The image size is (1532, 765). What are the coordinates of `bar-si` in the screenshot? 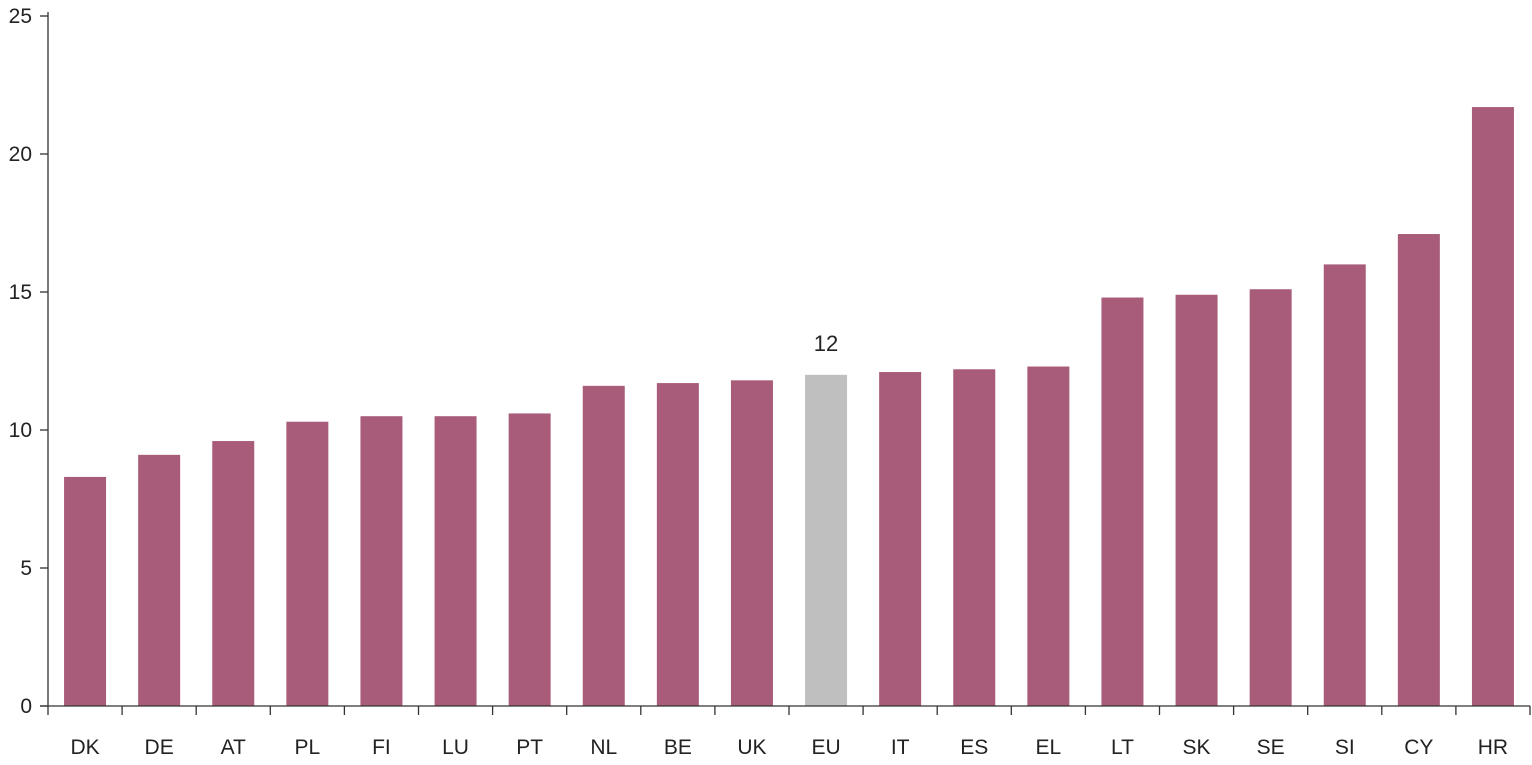 It's located at (1344, 485).